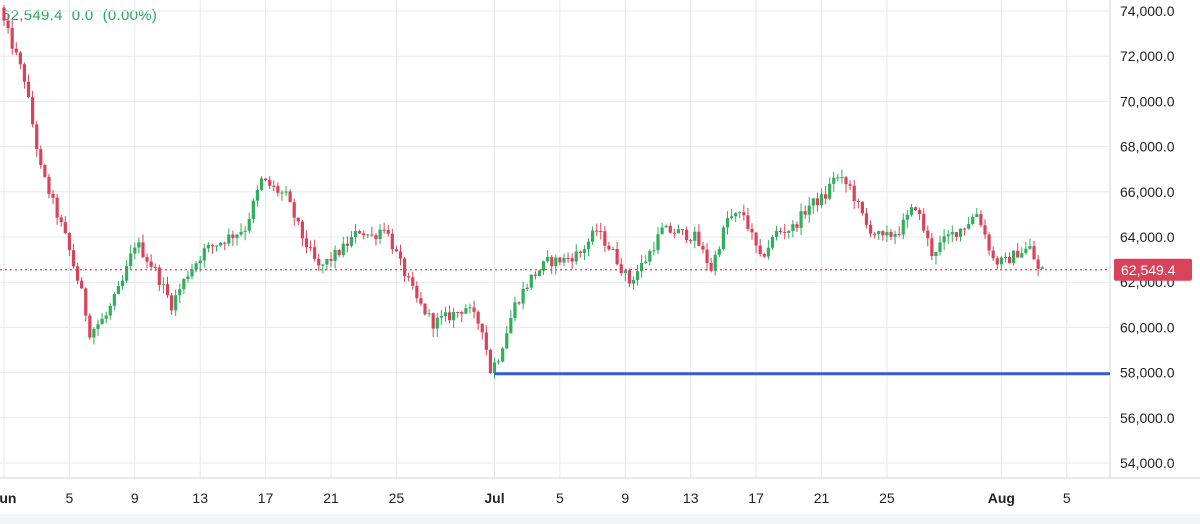 The width and height of the screenshot is (1200, 524). Describe the element at coordinates (1067, 498) in the screenshot. I see `time-axis-label: 5` at that location.